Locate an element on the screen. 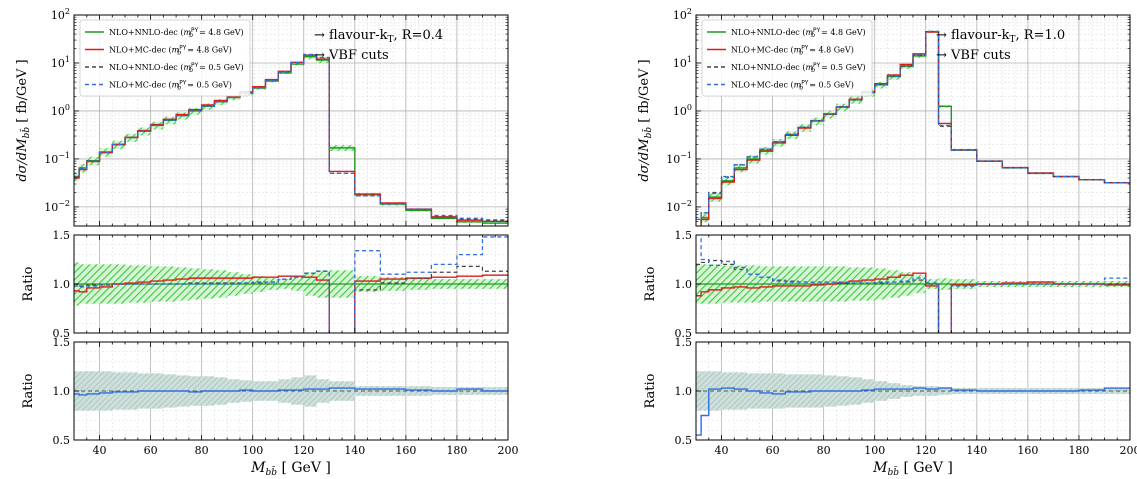  annotation-jet-alg: → flavour-kT, R=1.0 is located at coordinates (1000, 36).